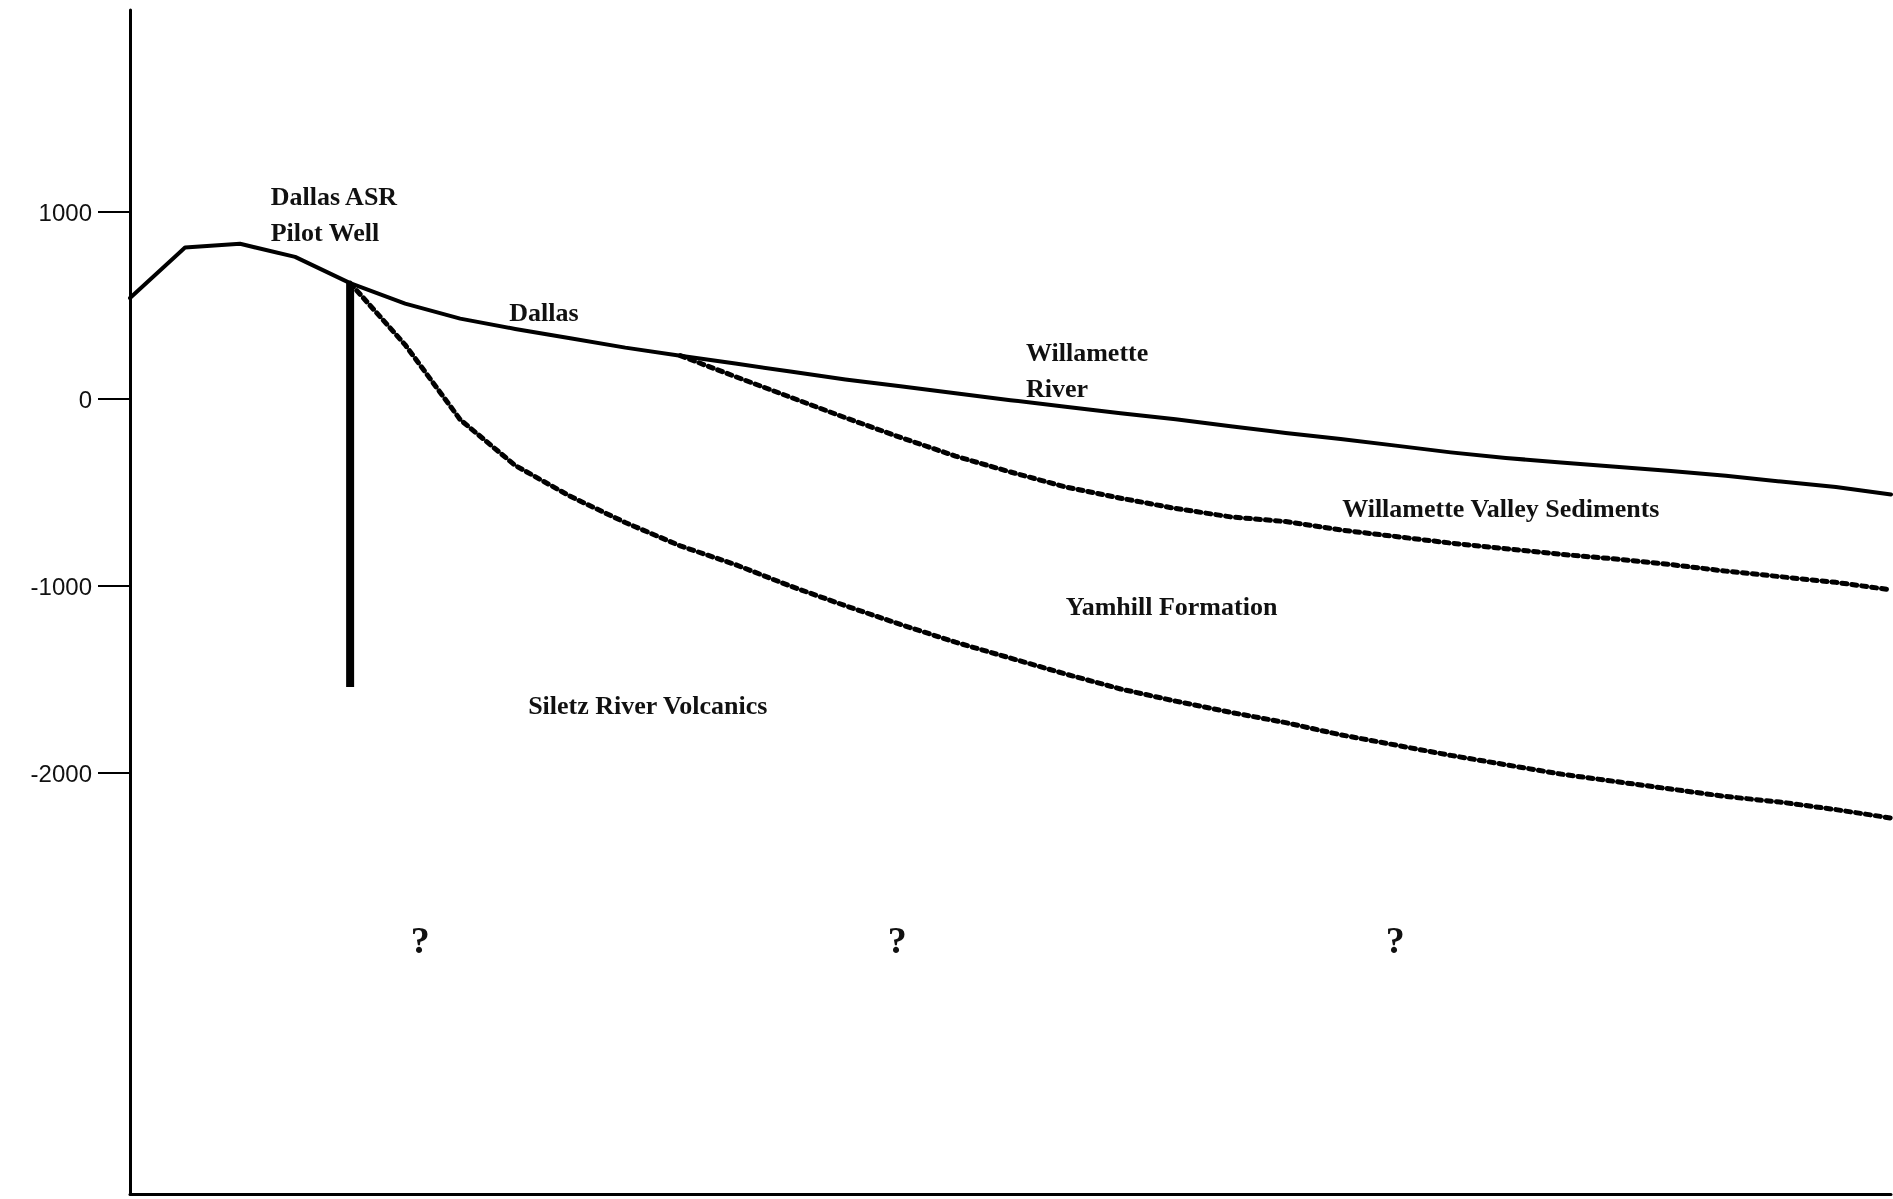 The image size is (1893, 1199). Describe the element at coordinates (85, 399) in the screenshot. I see `y-tick-label: 0` at that location.